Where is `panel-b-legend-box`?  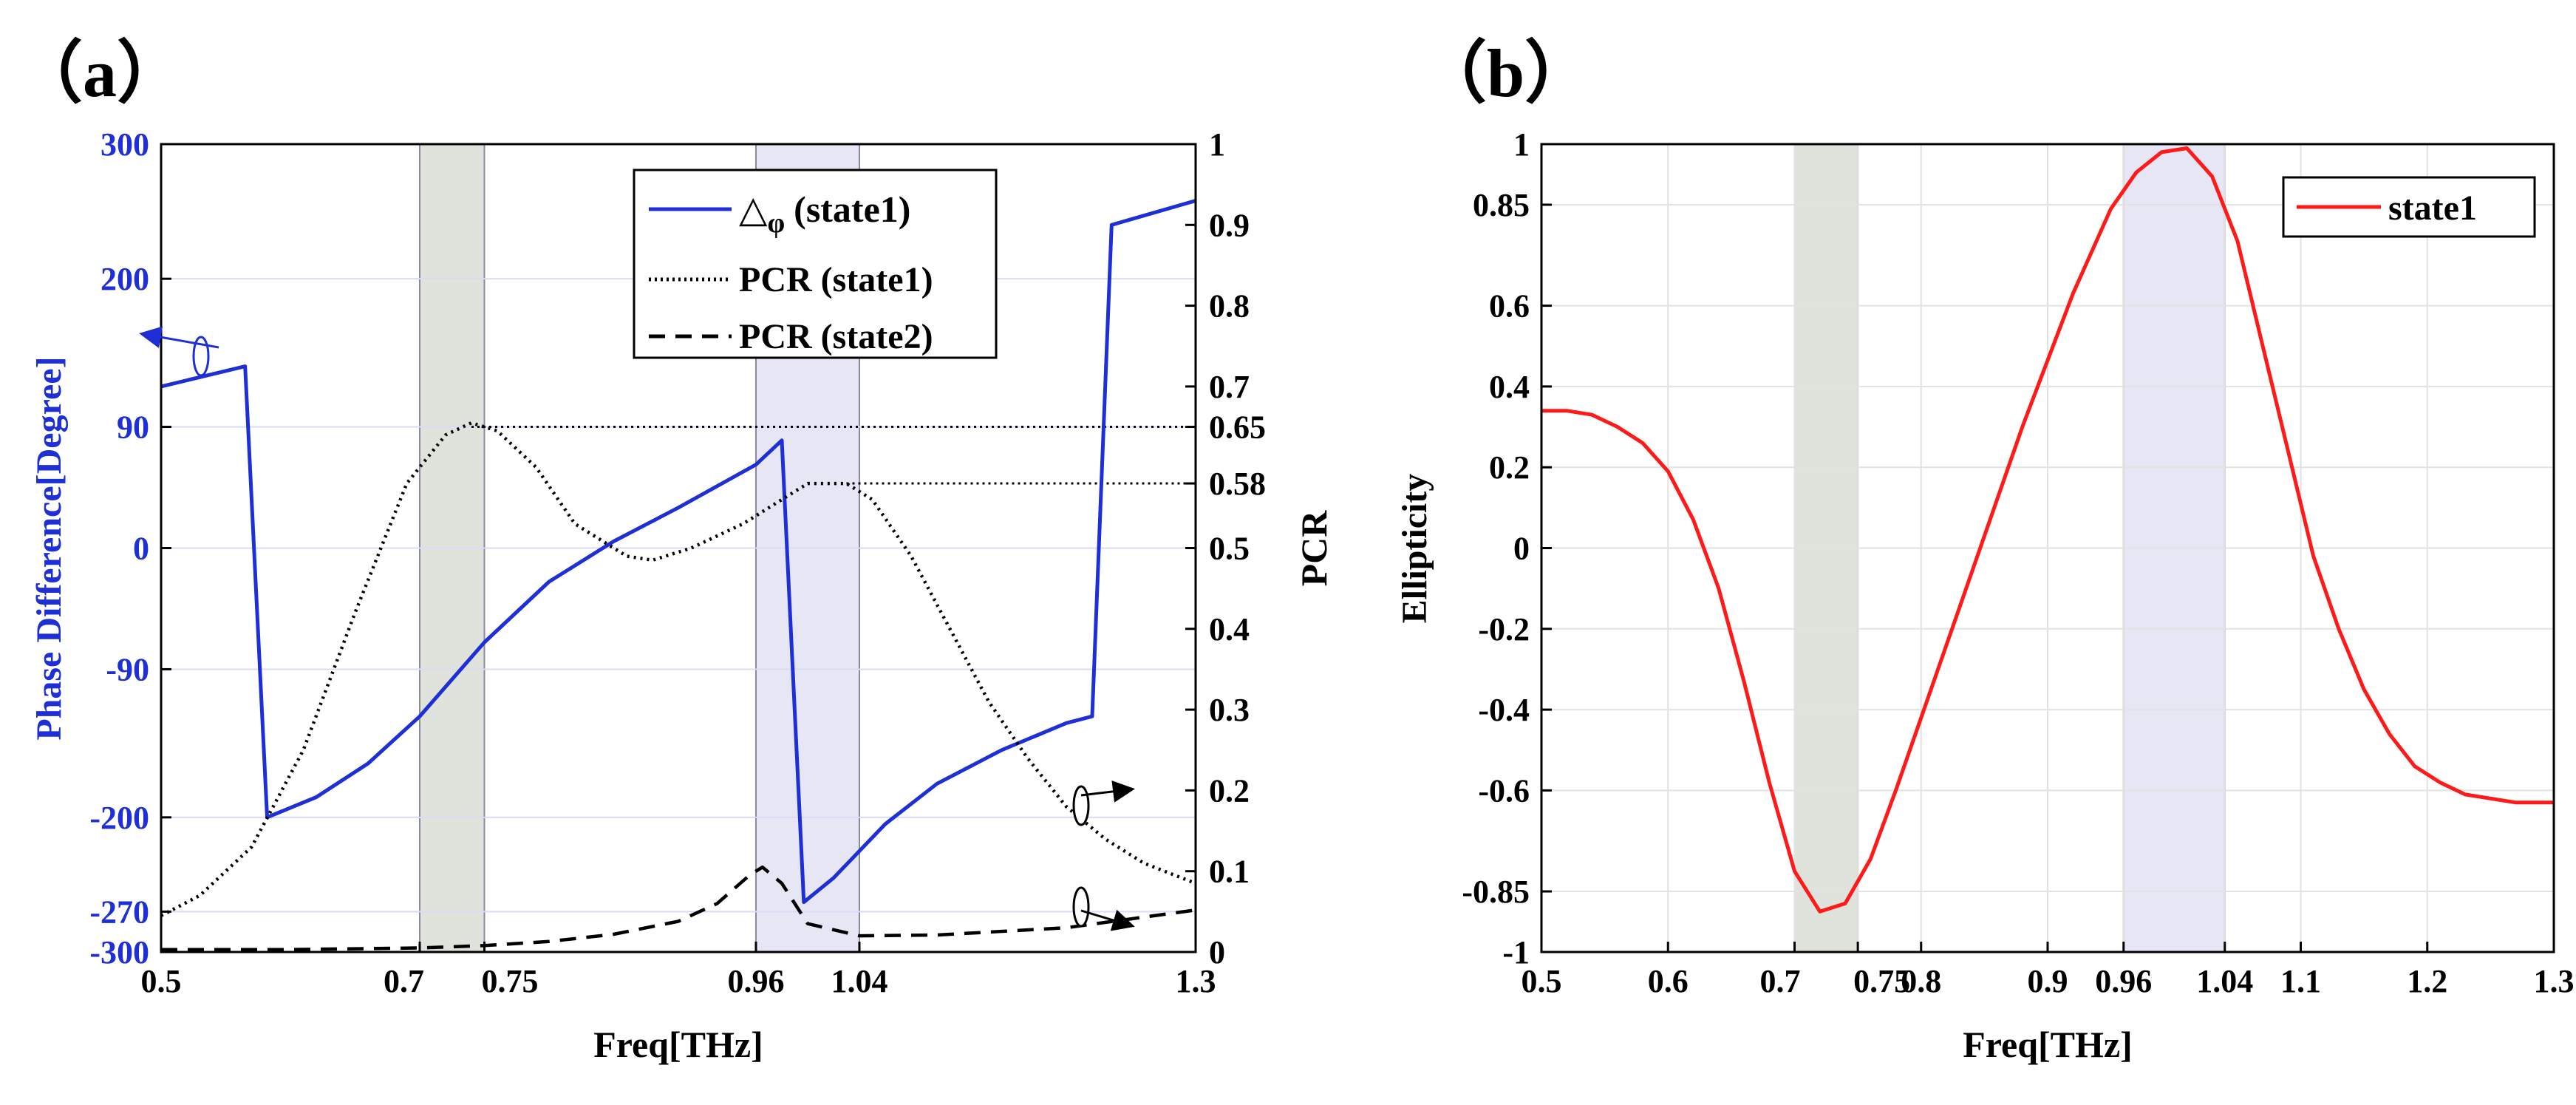
panel-b-legend-box is located at coordinates (2409, 207).